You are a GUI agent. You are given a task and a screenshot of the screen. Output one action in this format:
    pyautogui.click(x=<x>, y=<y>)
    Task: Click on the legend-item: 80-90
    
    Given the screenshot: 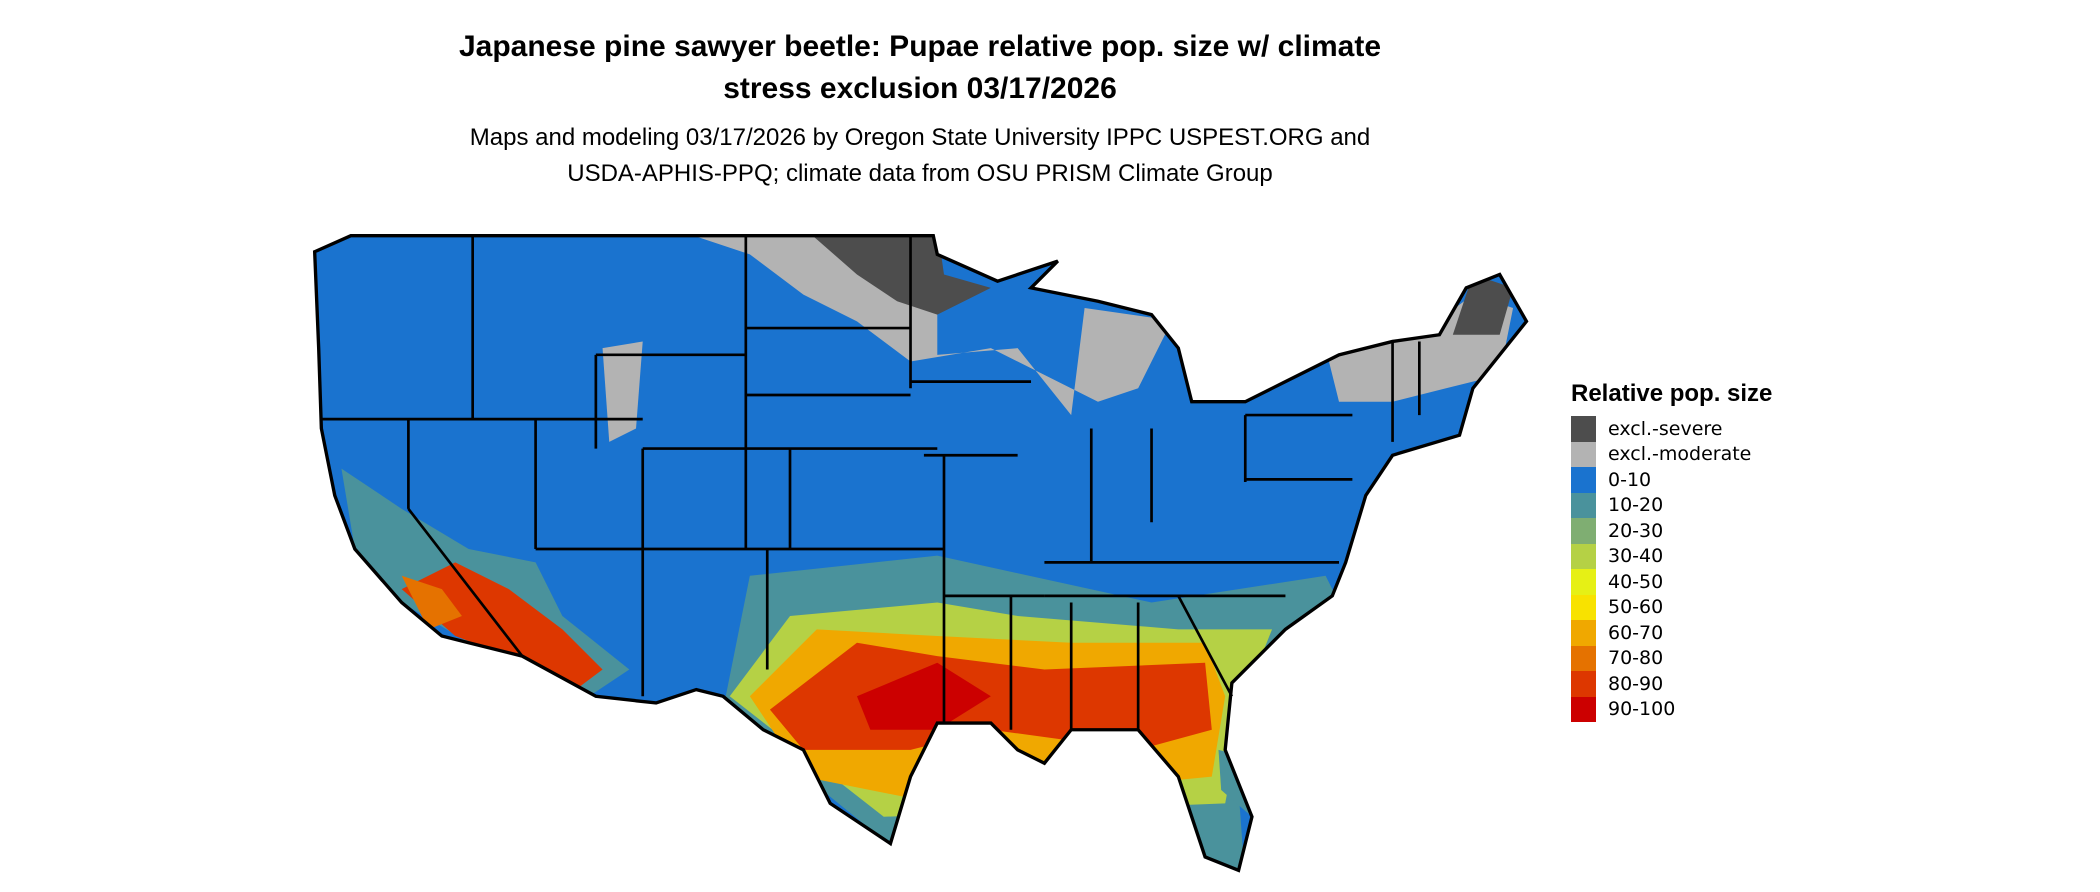 What is the action you would take?
    pyautogui.click(x=1671, y=684)
    